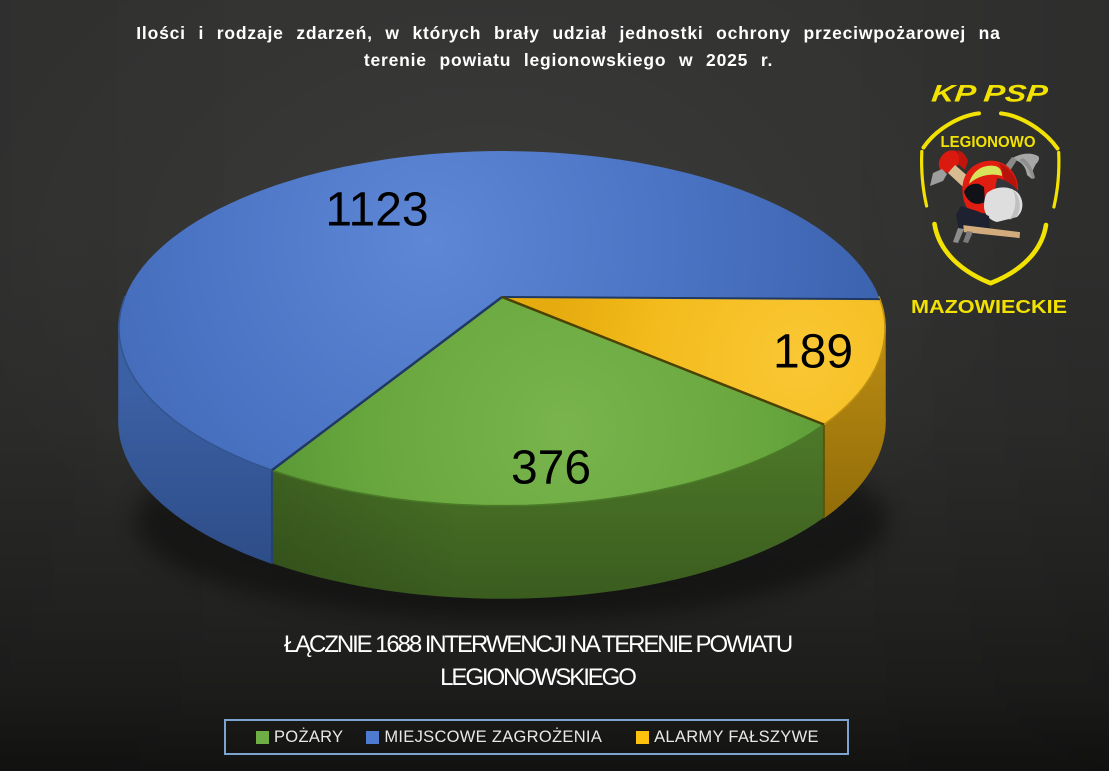 This screenshot has height=771, width=1109. Describe the element at coordinates (989, 306) in the screenshot. I see `svg-text: MAZOWIECKIE` at that location.